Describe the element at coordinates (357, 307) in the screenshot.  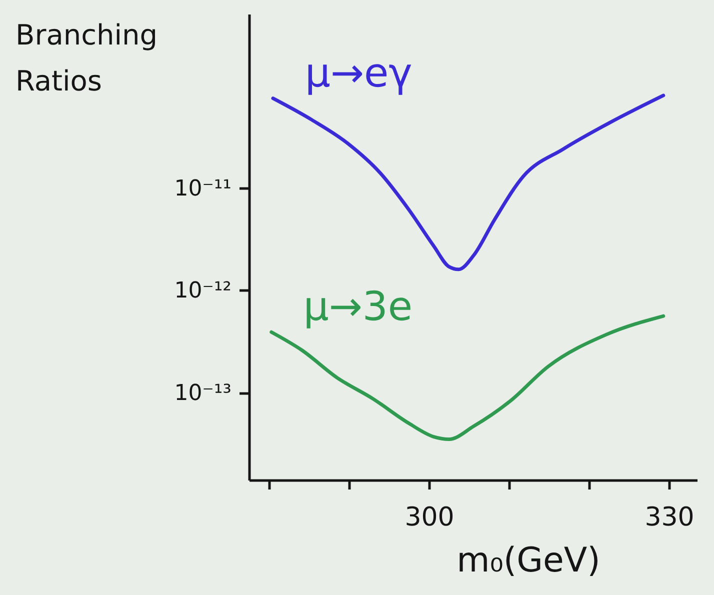
I see `series-label: μ→3e` at that location.